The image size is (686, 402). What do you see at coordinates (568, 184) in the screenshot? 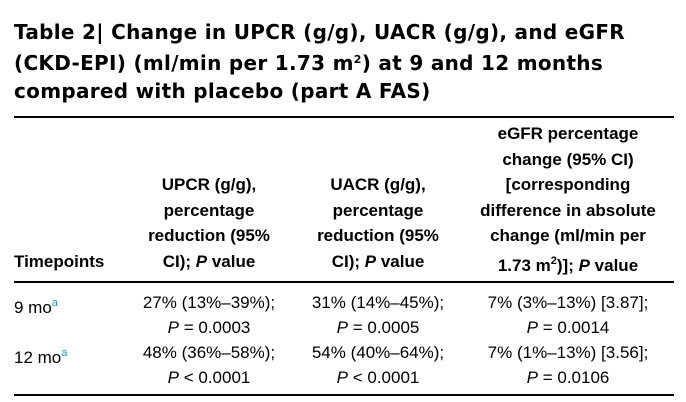
I see `header-egfr-line3: [corresponding` at bounding box center [568, 184].